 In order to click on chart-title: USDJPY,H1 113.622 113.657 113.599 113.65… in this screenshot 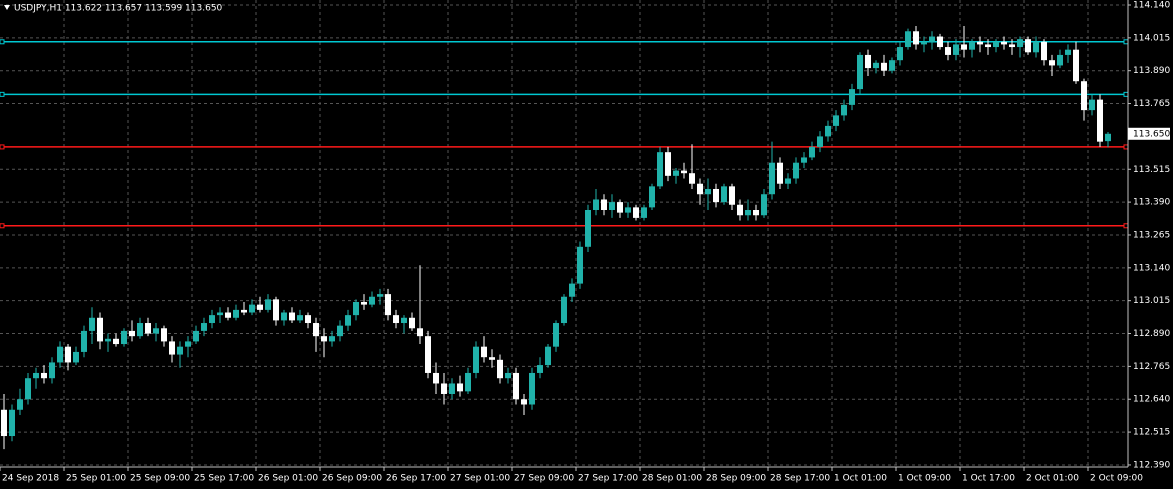, I will do `click(118, 9)`.